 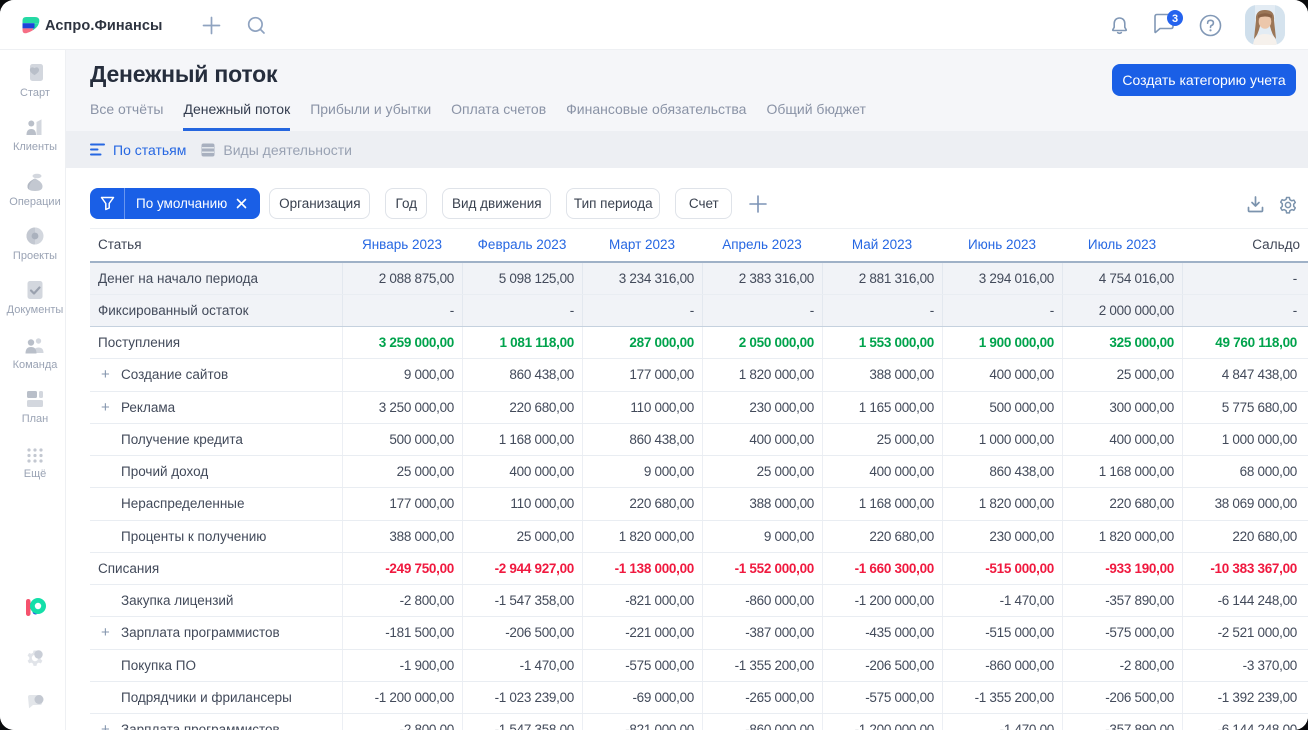 I want to click on svg-text: 3, so click(x=1175, y=19).